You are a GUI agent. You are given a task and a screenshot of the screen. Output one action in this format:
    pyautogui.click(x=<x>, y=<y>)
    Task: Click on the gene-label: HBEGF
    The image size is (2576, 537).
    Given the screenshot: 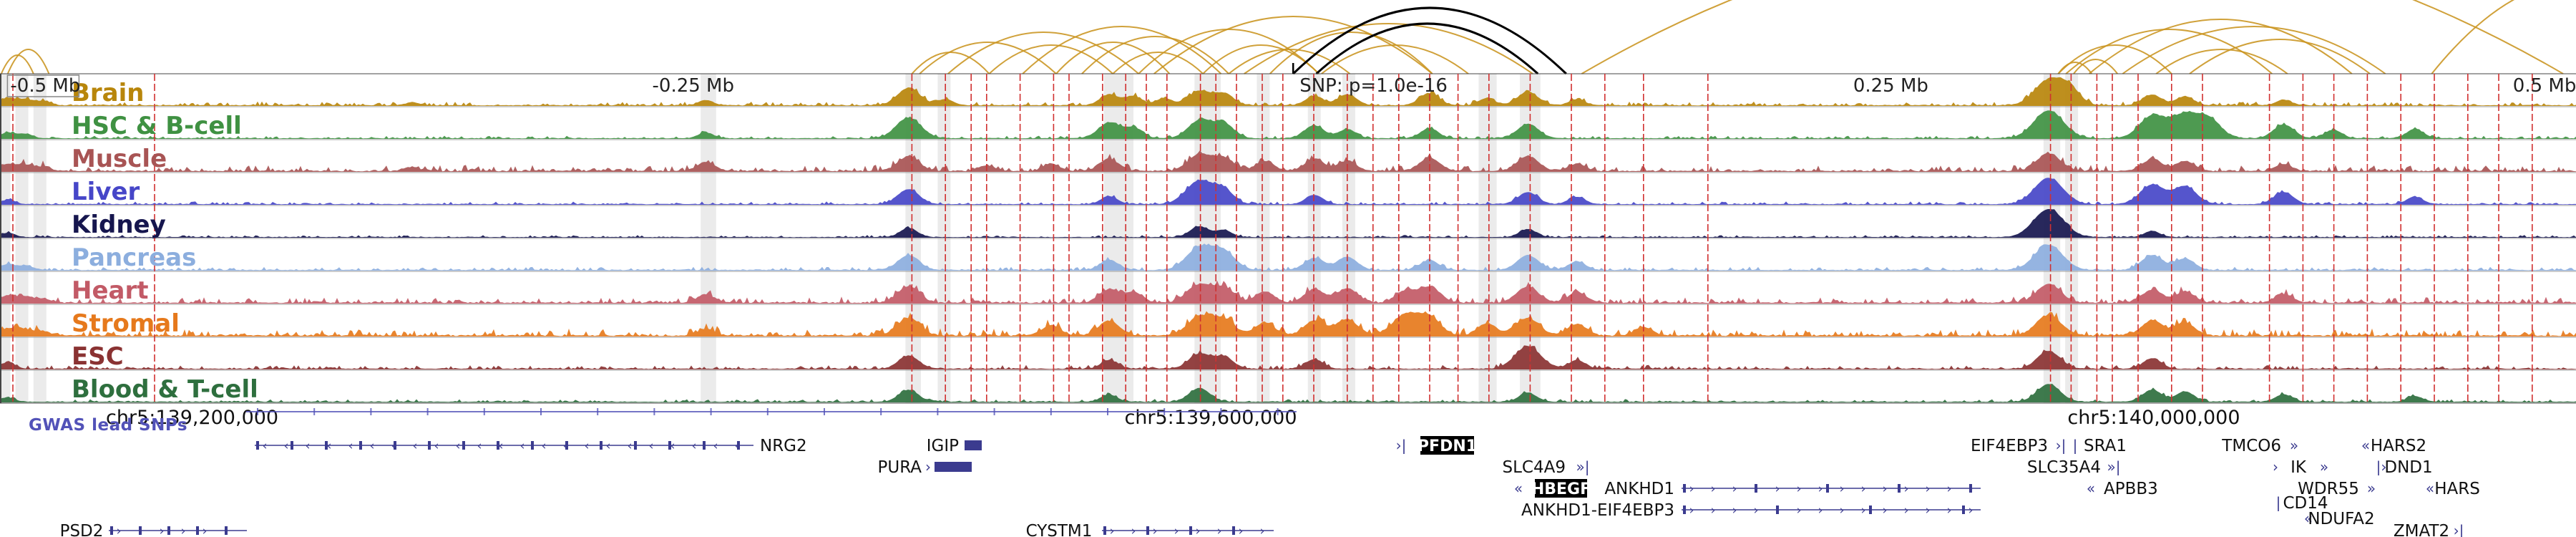 What is the action you would take?
    pyautogui.click(x=1561, y=489)
    